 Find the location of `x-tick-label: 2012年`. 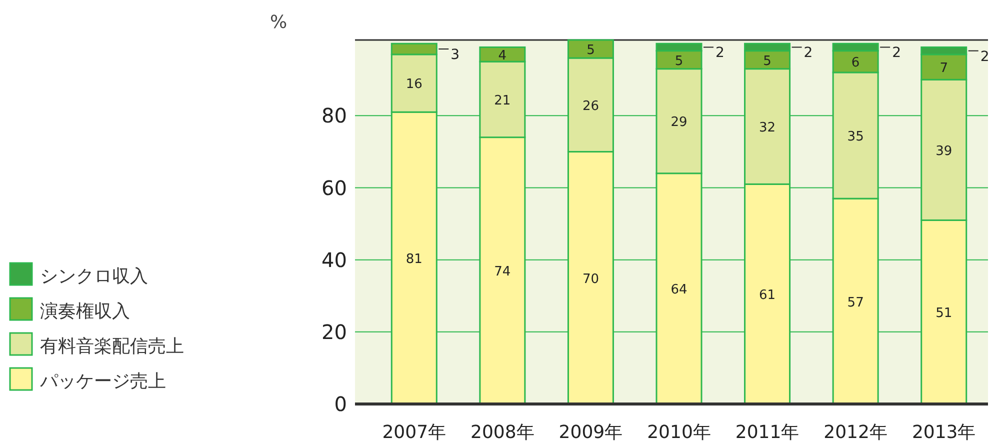

x-tick-label: 2012年 is located at coordinates (856, 431).